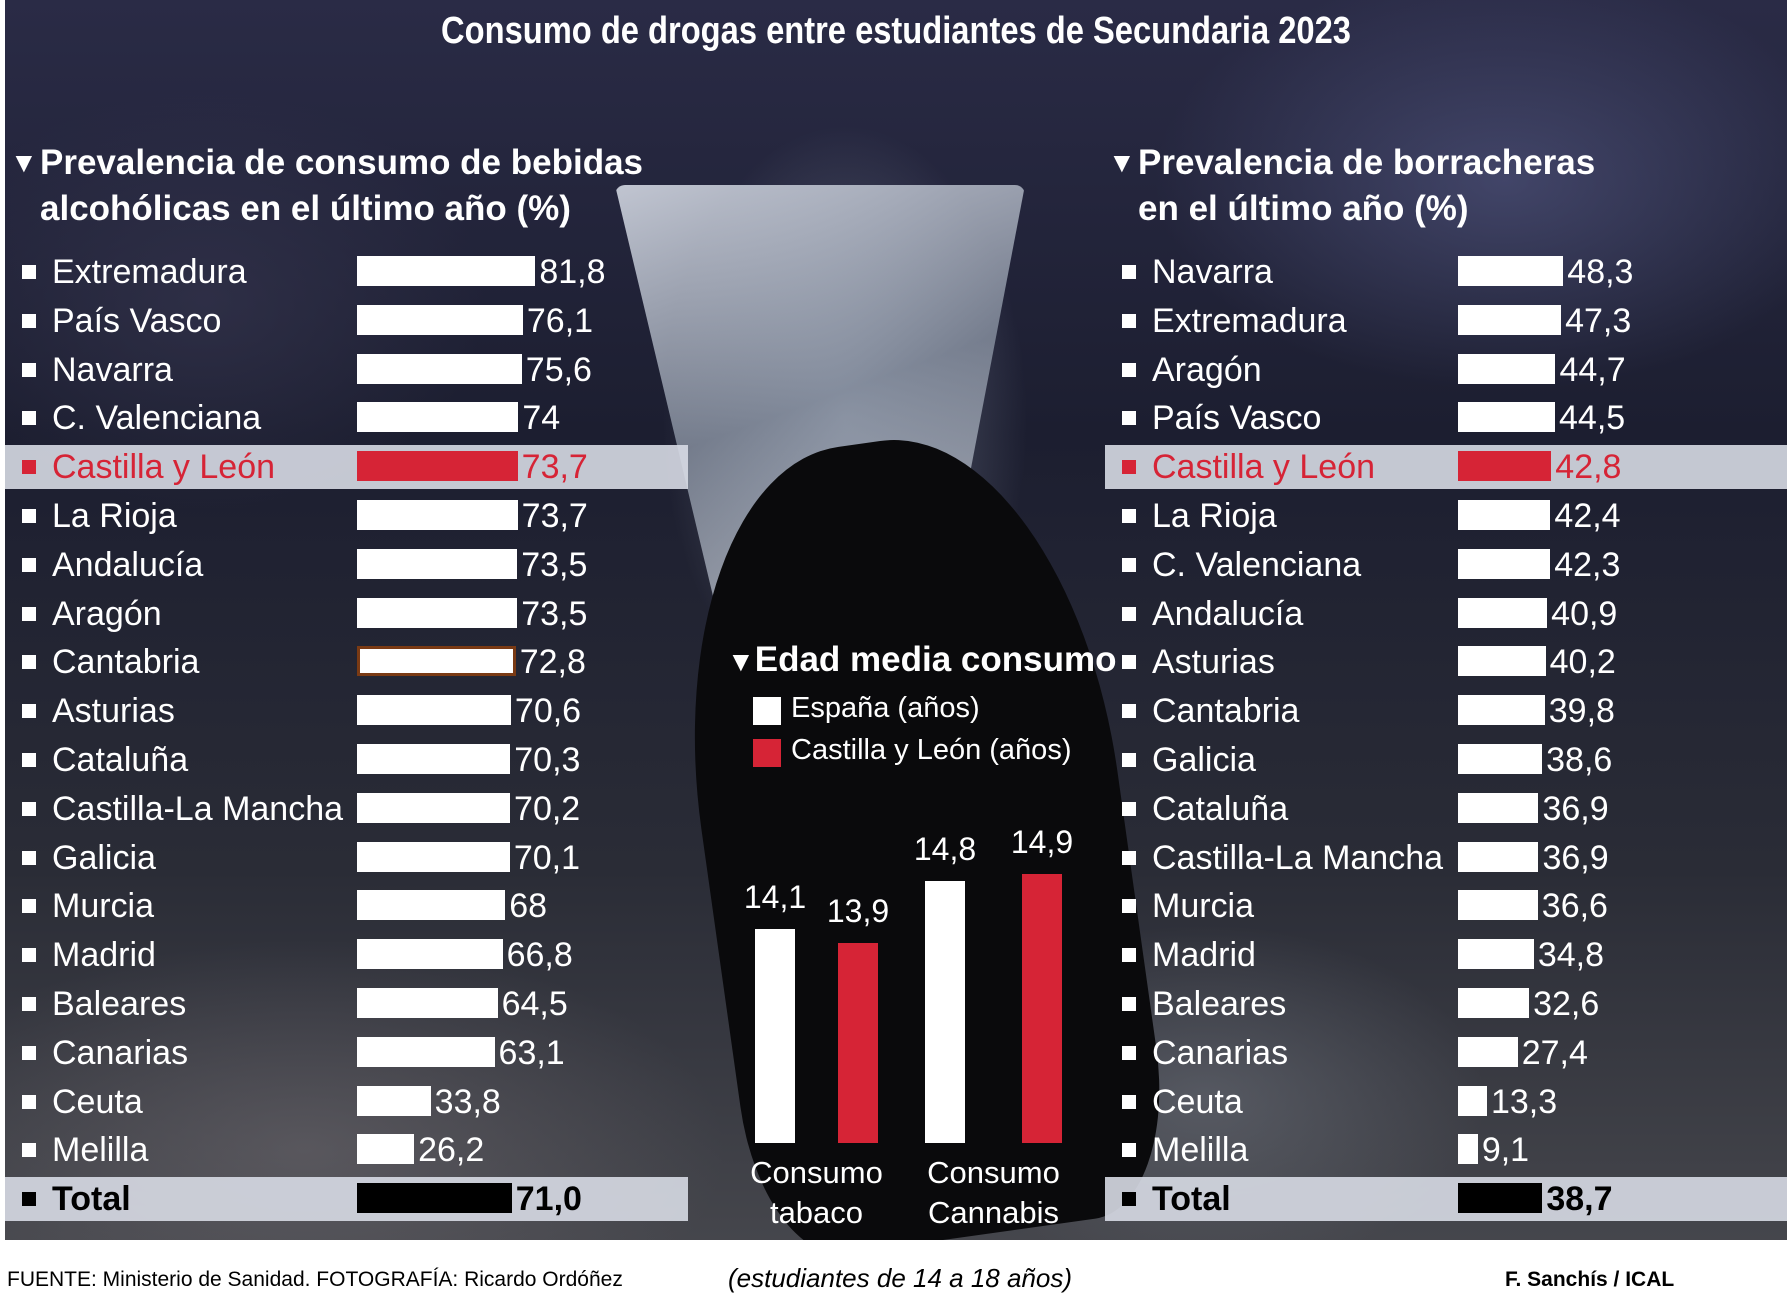  I want to click on value-label: 76,1, so click(560, 320).